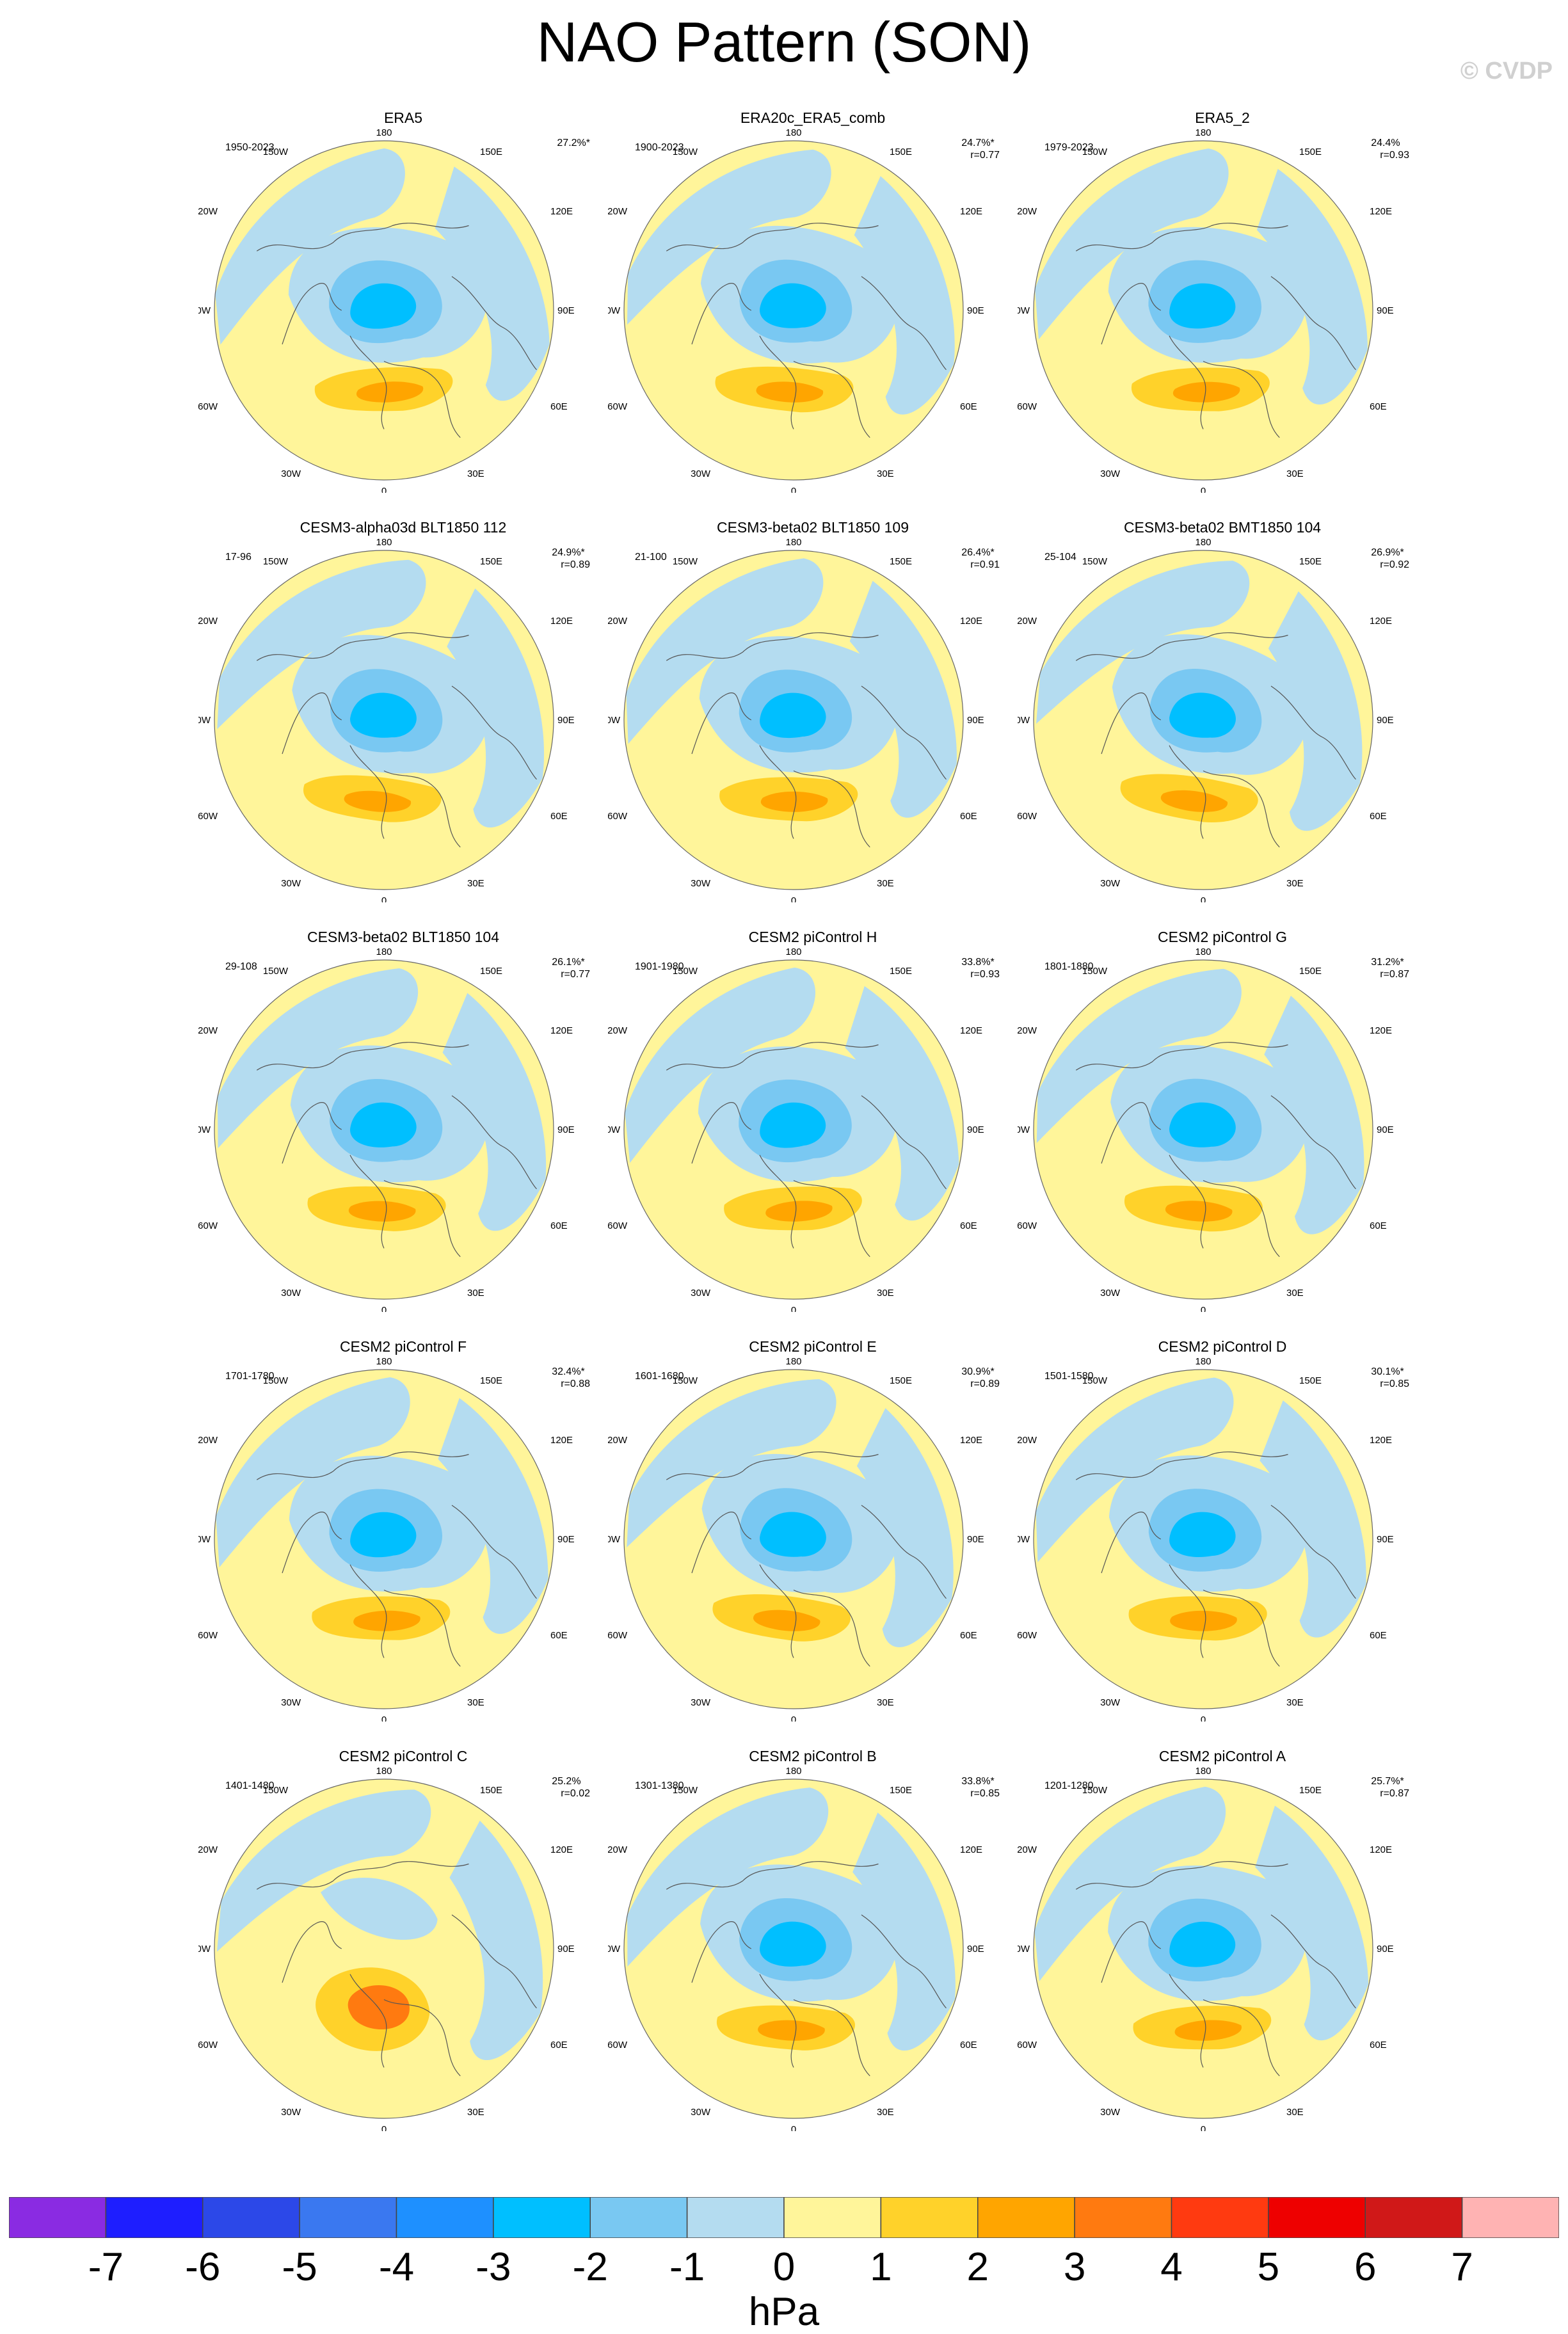  What do you see at coordinates (1387, 962) in the screenshot?
I see `variance-pct: 31.2%*` at bounding box center [1387, 962].